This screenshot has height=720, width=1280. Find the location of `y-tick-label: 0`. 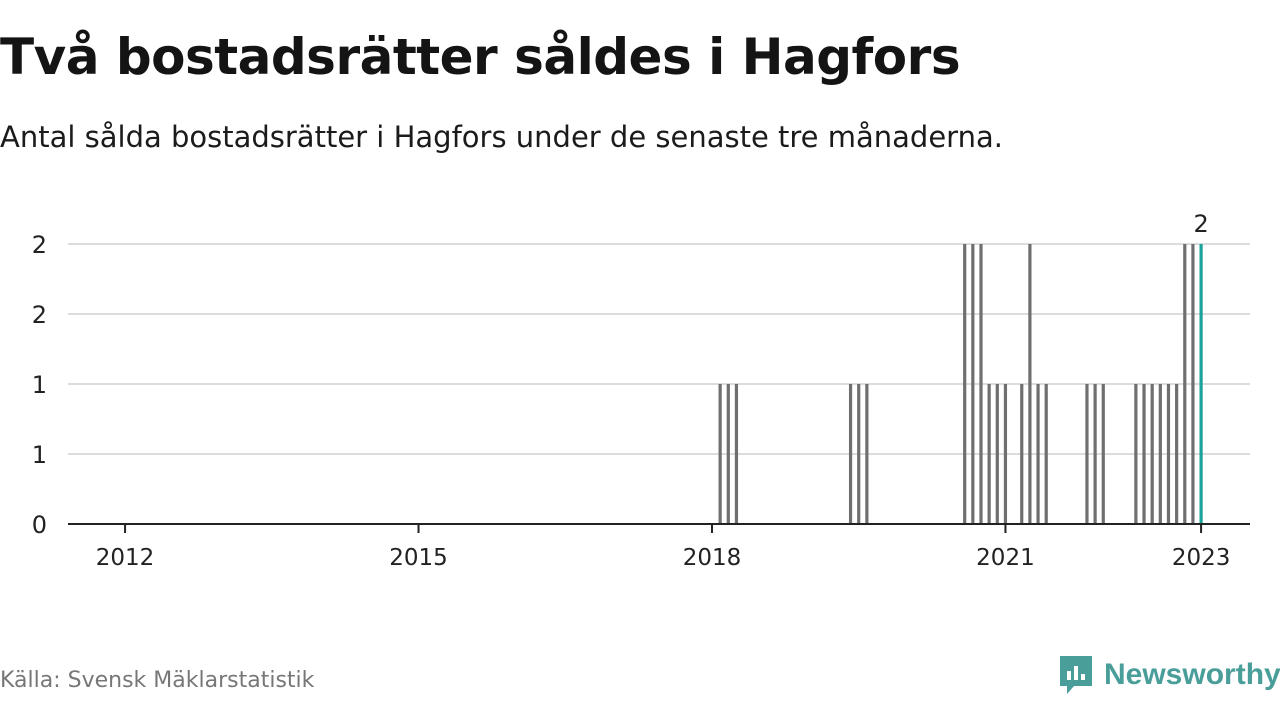

y-tick-label: 0 is located at coordinates (39, 525).